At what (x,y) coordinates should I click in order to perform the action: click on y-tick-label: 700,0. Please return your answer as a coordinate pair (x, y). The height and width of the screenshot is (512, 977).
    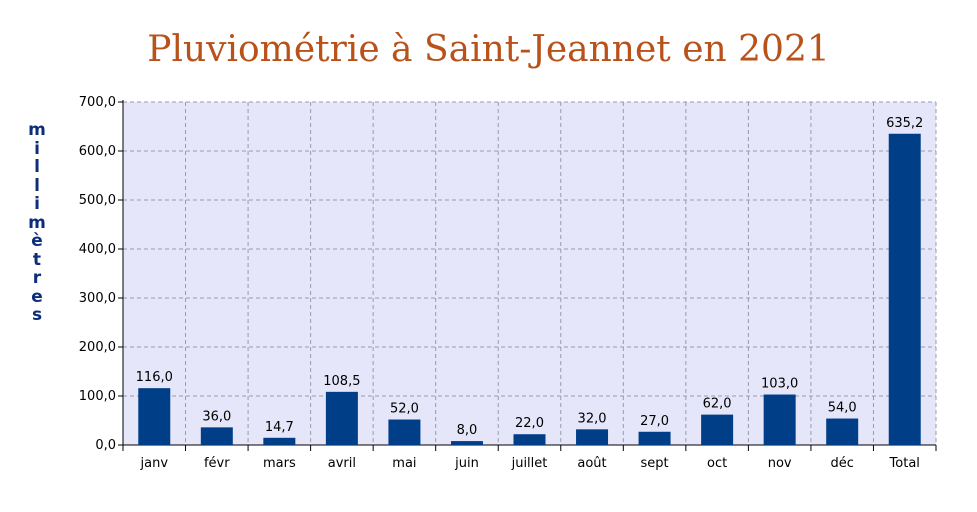
    Looking at the image, I should click on (97, 102).